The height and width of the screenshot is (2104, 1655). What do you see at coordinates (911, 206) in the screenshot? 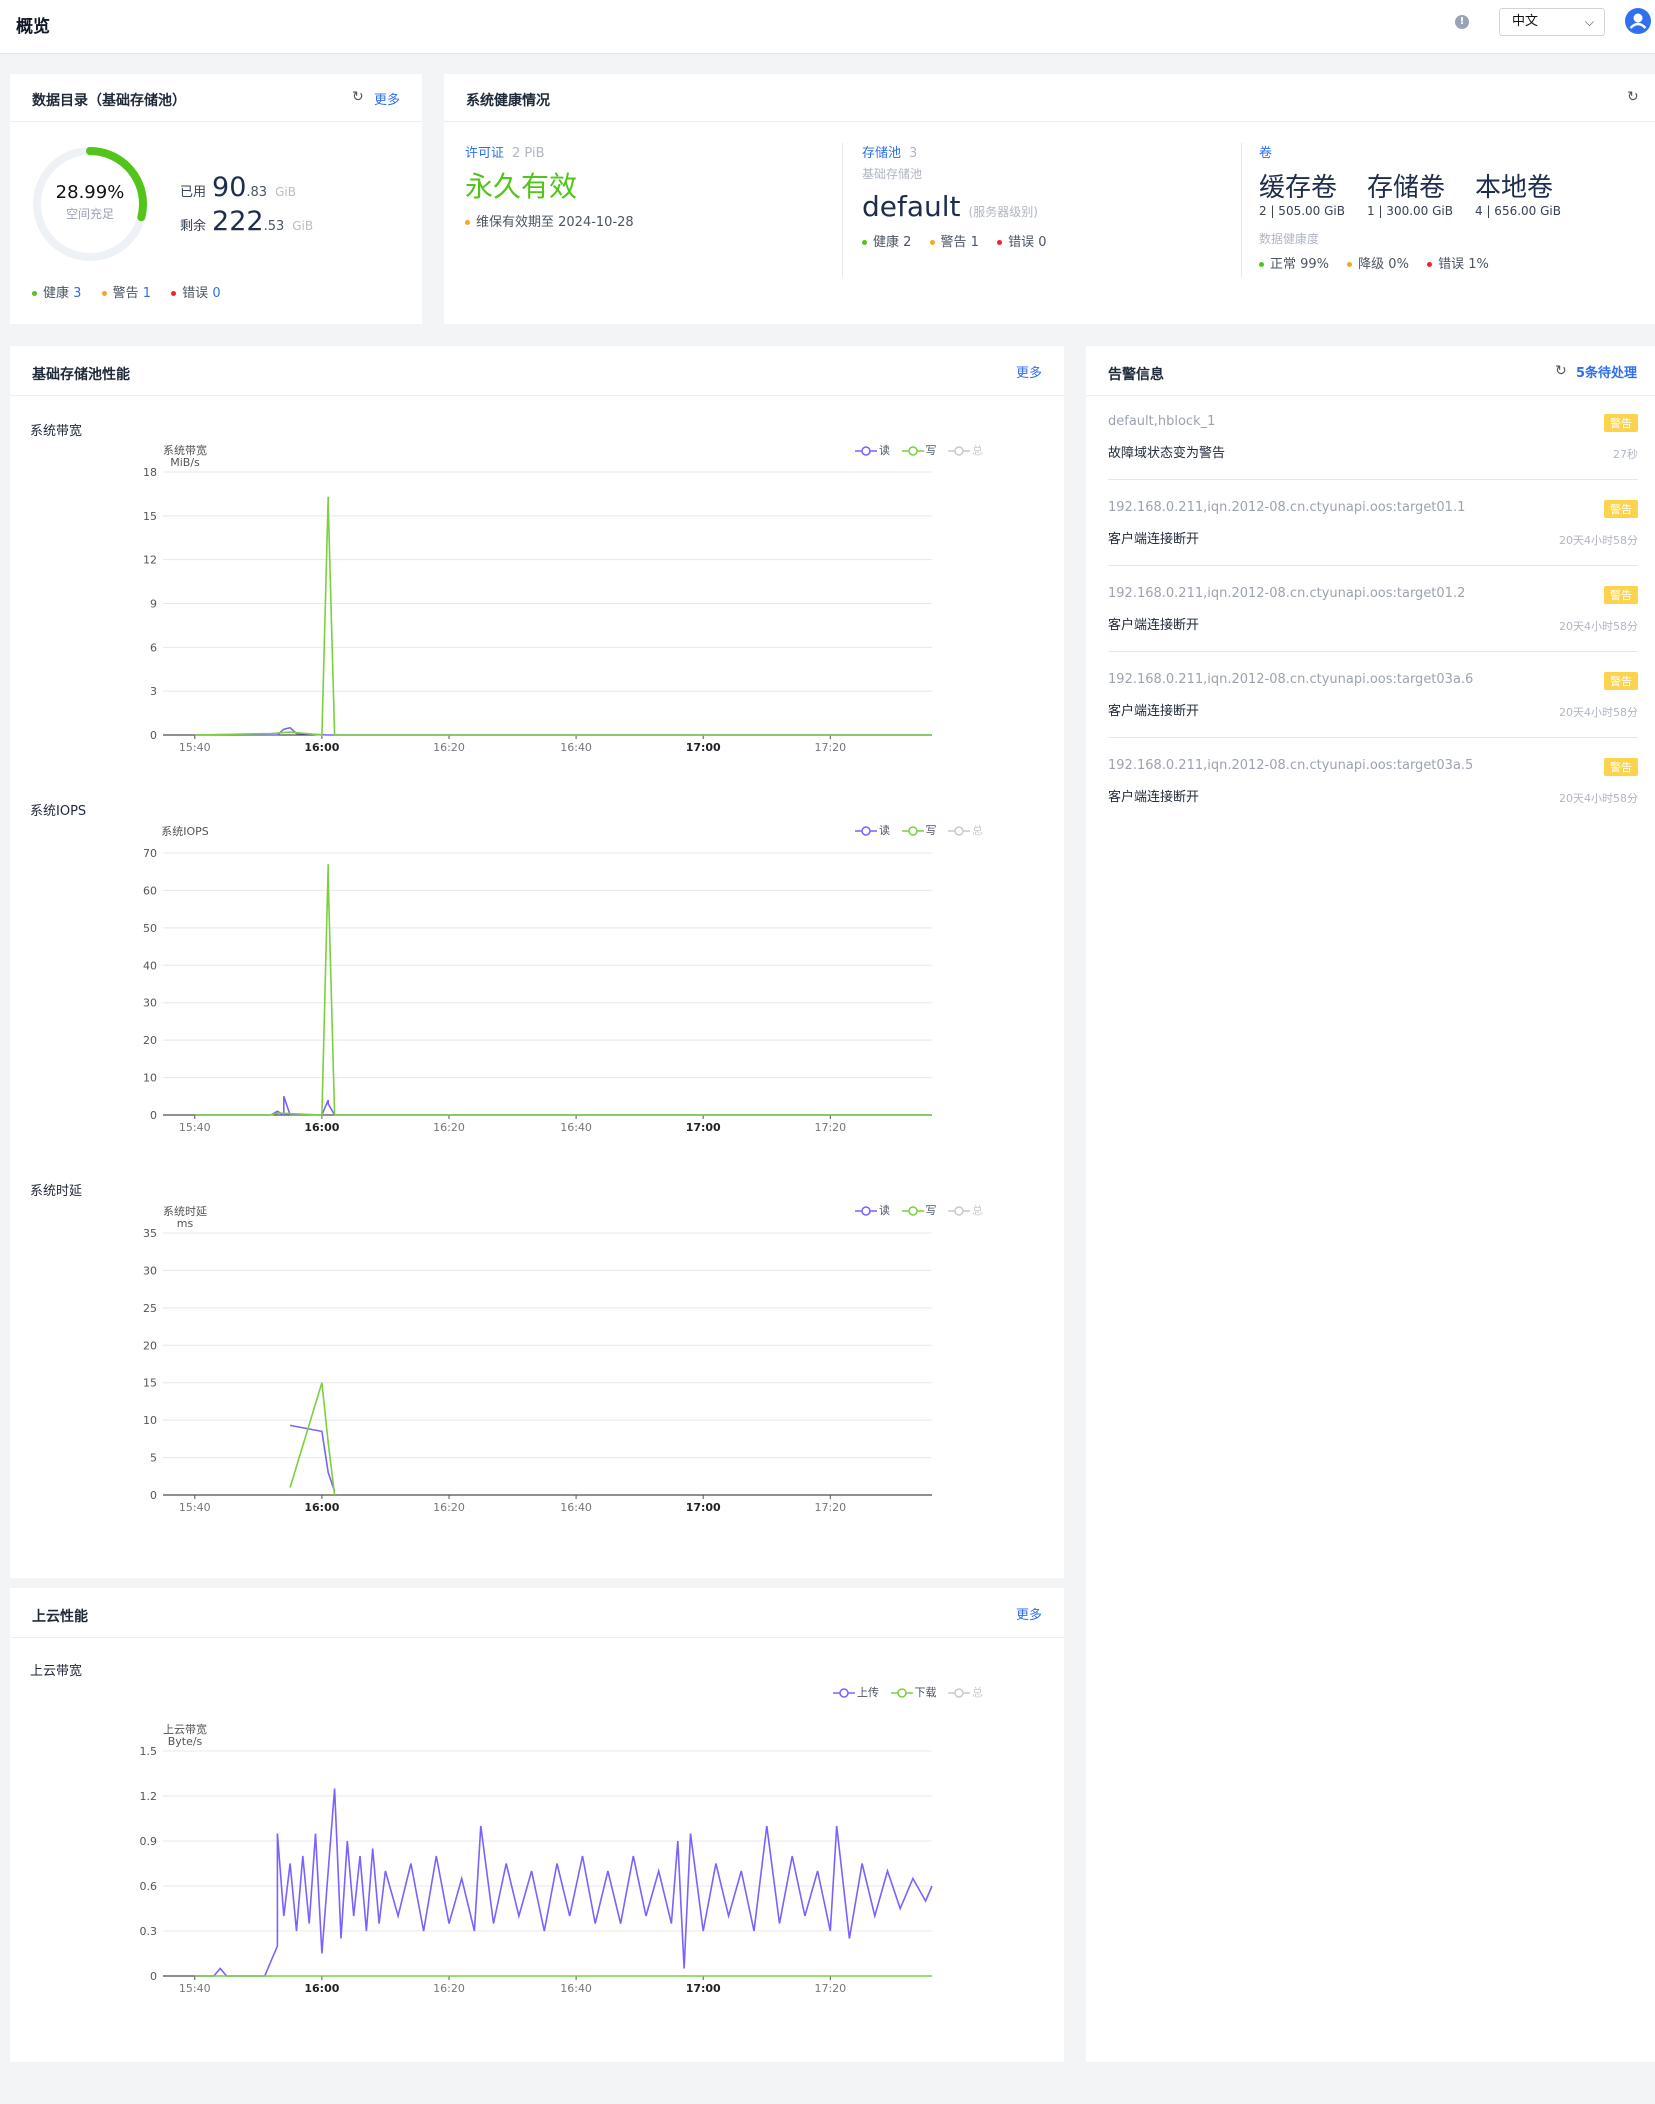
I see `pool-name: default` at bounding box center [911, 206].